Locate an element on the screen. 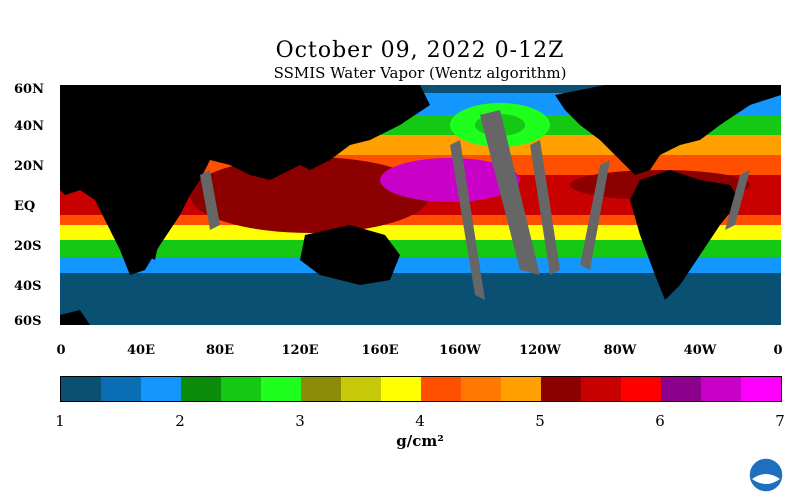 The width and height of the screenshot is (800, 500). lat-label-20n: 20N is located at coordinates (29, 166).